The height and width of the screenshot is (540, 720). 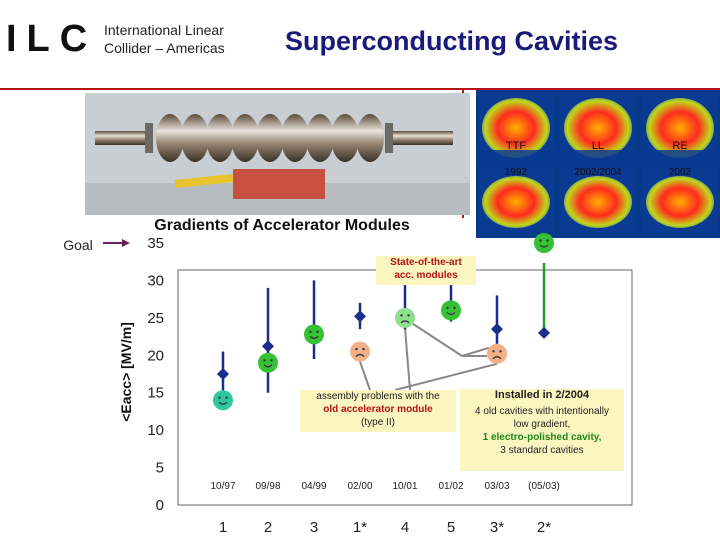 I want to click on callout-installed-line4: 3 standard cavities, so click(x=542, y=450).